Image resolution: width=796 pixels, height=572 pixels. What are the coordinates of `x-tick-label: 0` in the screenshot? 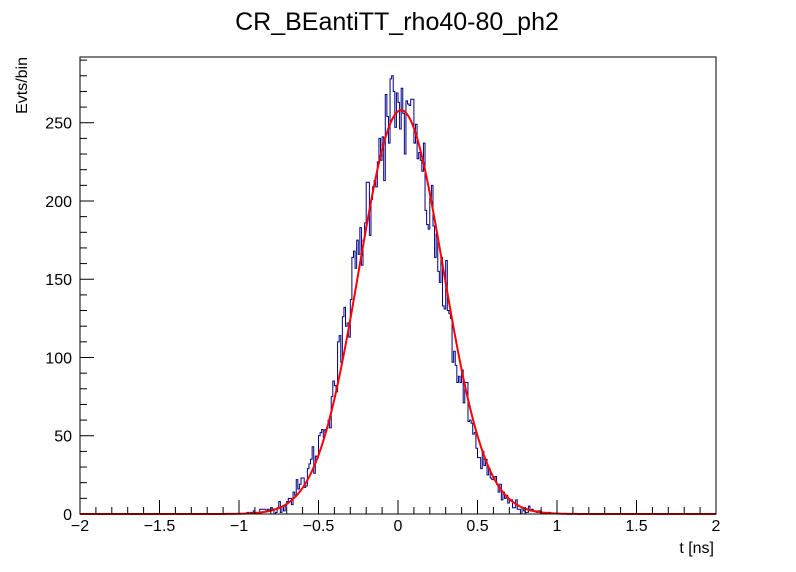 It's located at (398, 526).